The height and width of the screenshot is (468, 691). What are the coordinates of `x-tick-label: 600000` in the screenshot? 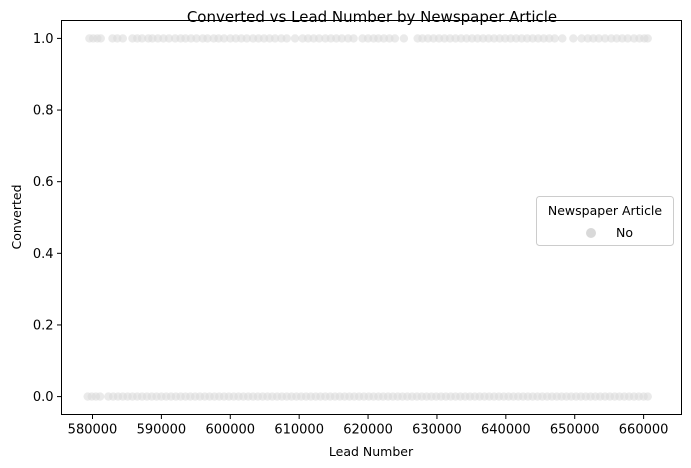 It's located at (230, 430).